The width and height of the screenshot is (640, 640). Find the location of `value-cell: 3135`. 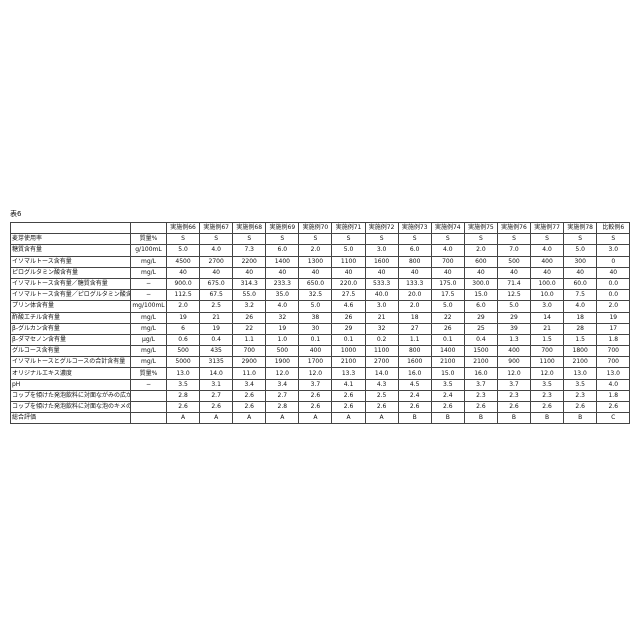

value-cell: 3135 is located at coordinates (216, 362).